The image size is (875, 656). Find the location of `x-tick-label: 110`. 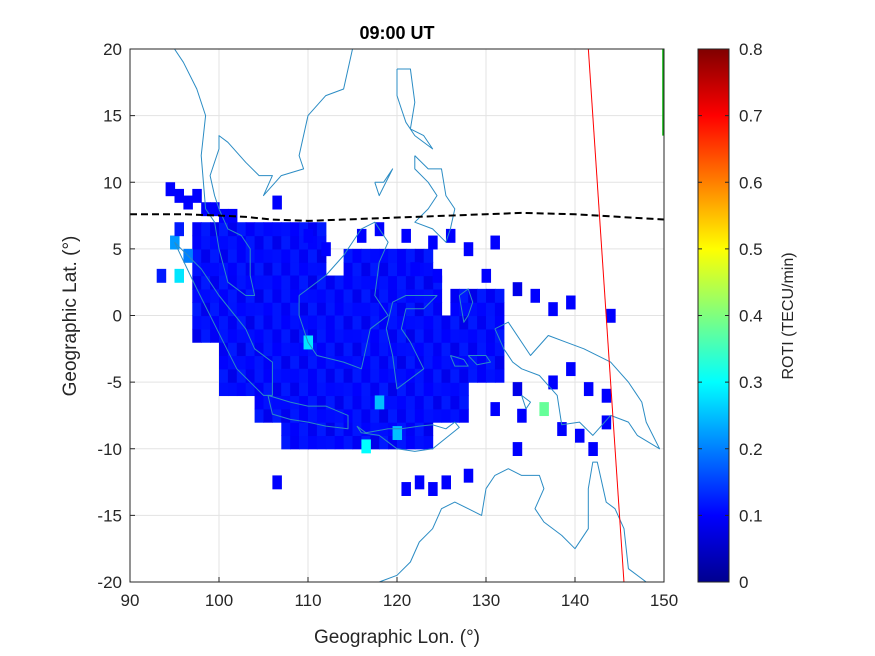

x-tick-label: 110 is located at coordinates (307, 600).